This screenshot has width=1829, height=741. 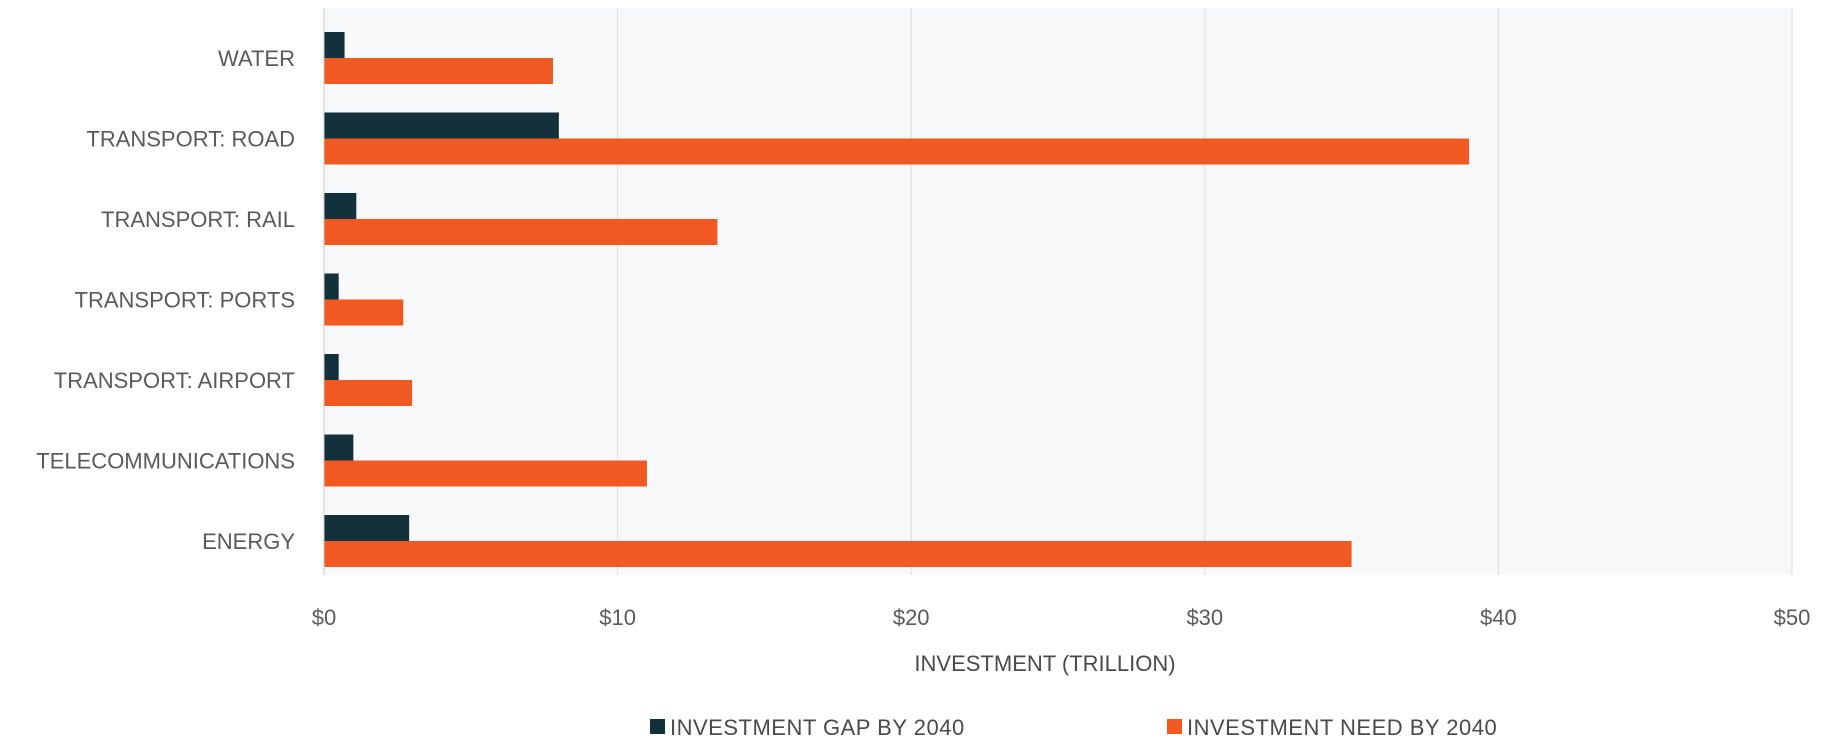 What do you see at coordinates (1342, 727) in the screenshot?
I see `legend-label-investment-need-by-2040: INVESTMENT NEED BY 2040` at bounding box center [1342, 727].